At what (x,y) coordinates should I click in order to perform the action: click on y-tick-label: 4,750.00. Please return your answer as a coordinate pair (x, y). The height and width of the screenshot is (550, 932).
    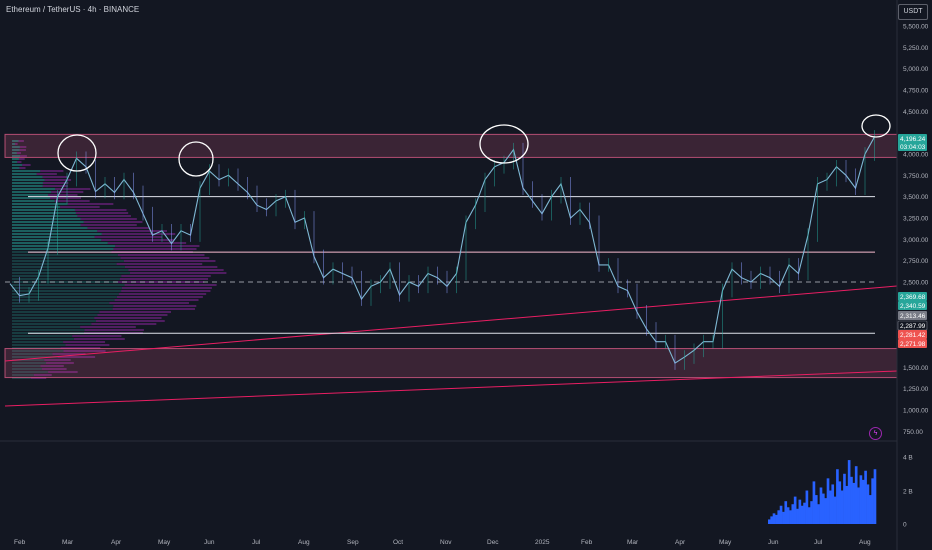
    Looking at the image, I should click on (916, 91).